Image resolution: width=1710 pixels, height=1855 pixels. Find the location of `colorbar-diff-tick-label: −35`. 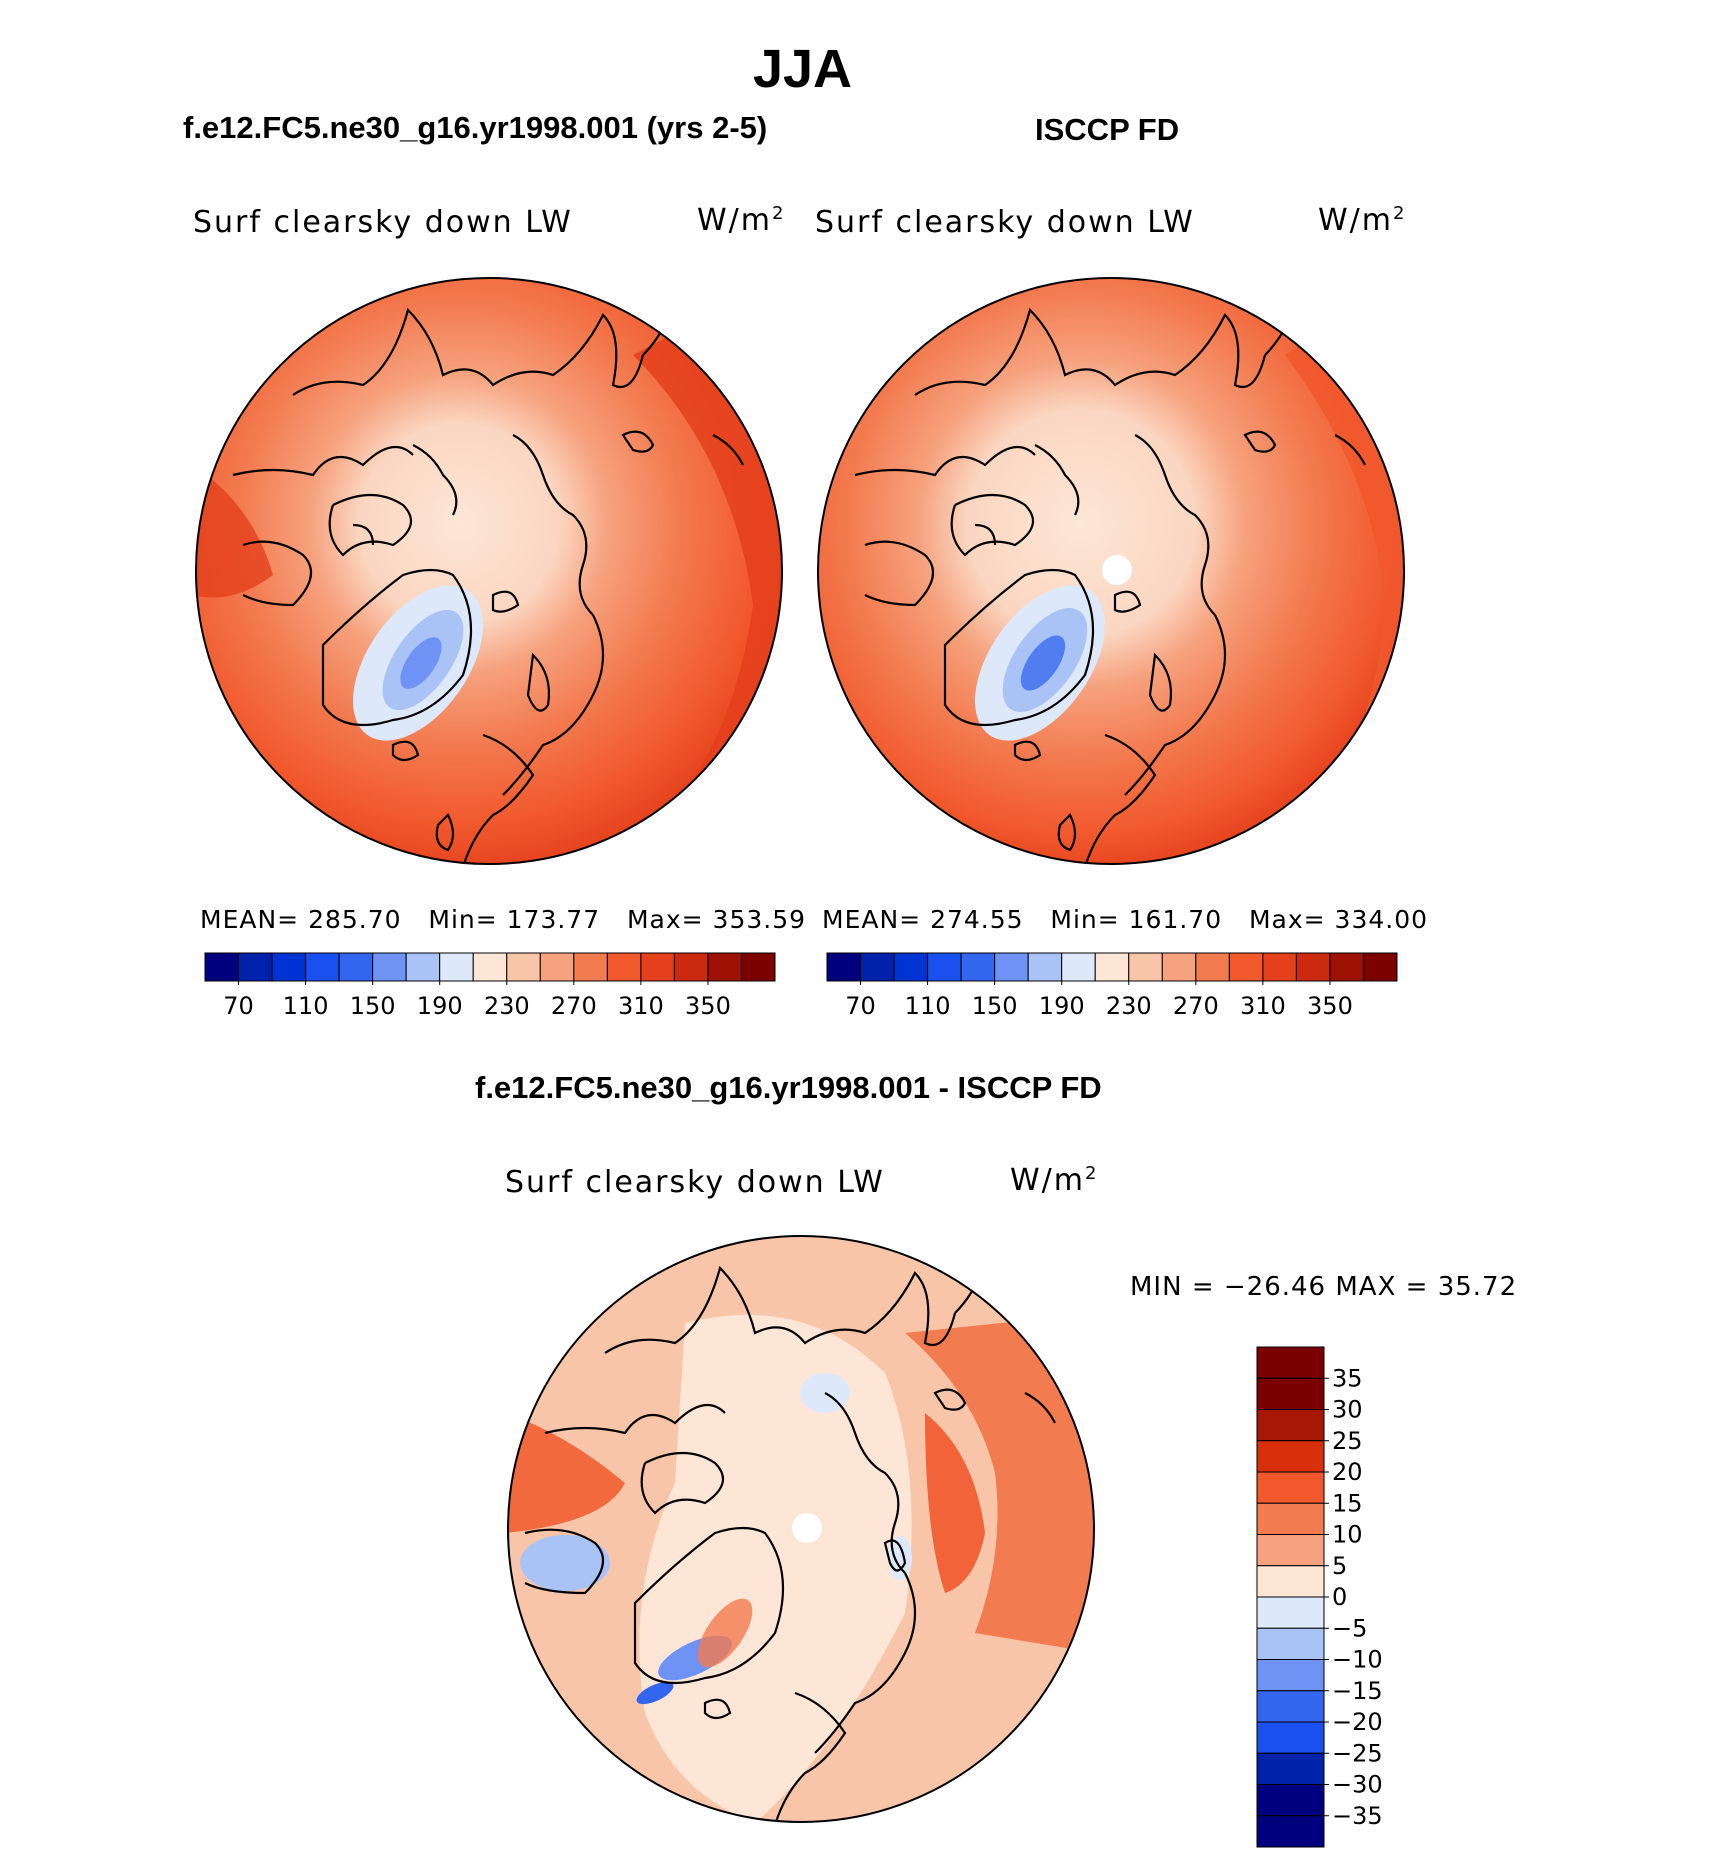

colorbar-diff-tick-label: −35 is located at coordinates (1357, 1816).